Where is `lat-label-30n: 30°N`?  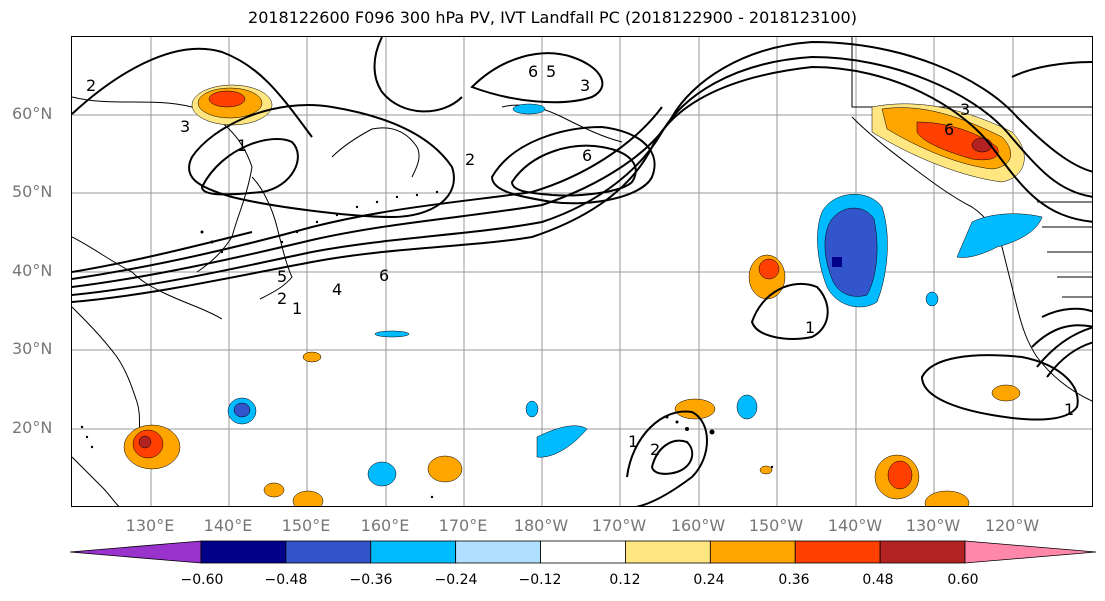
lat-label-30n: 30°N is located at coordinates (32, 348).